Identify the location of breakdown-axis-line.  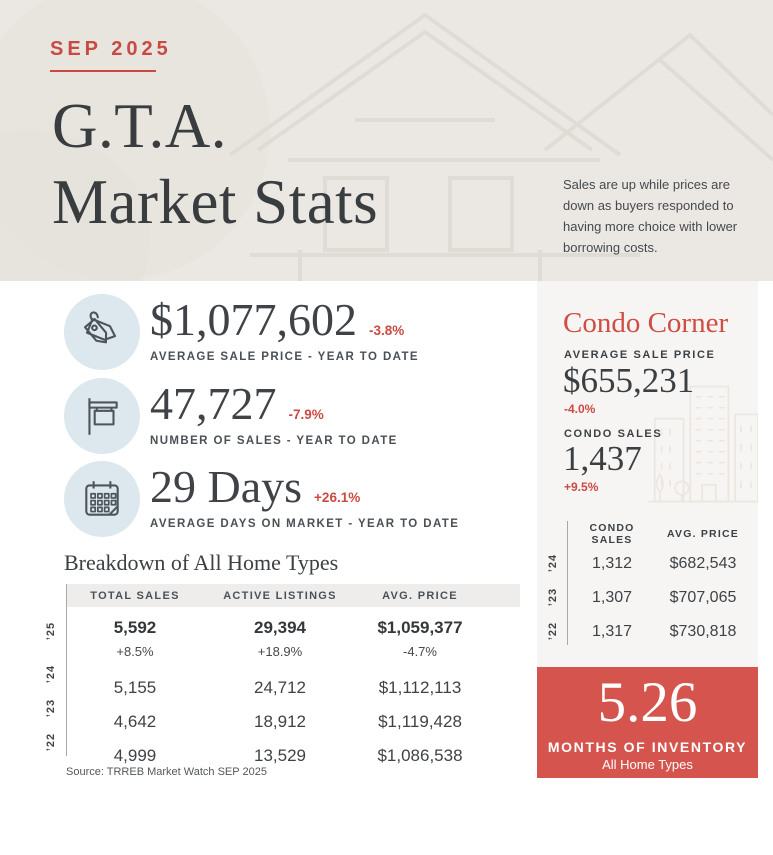
(66, 670).